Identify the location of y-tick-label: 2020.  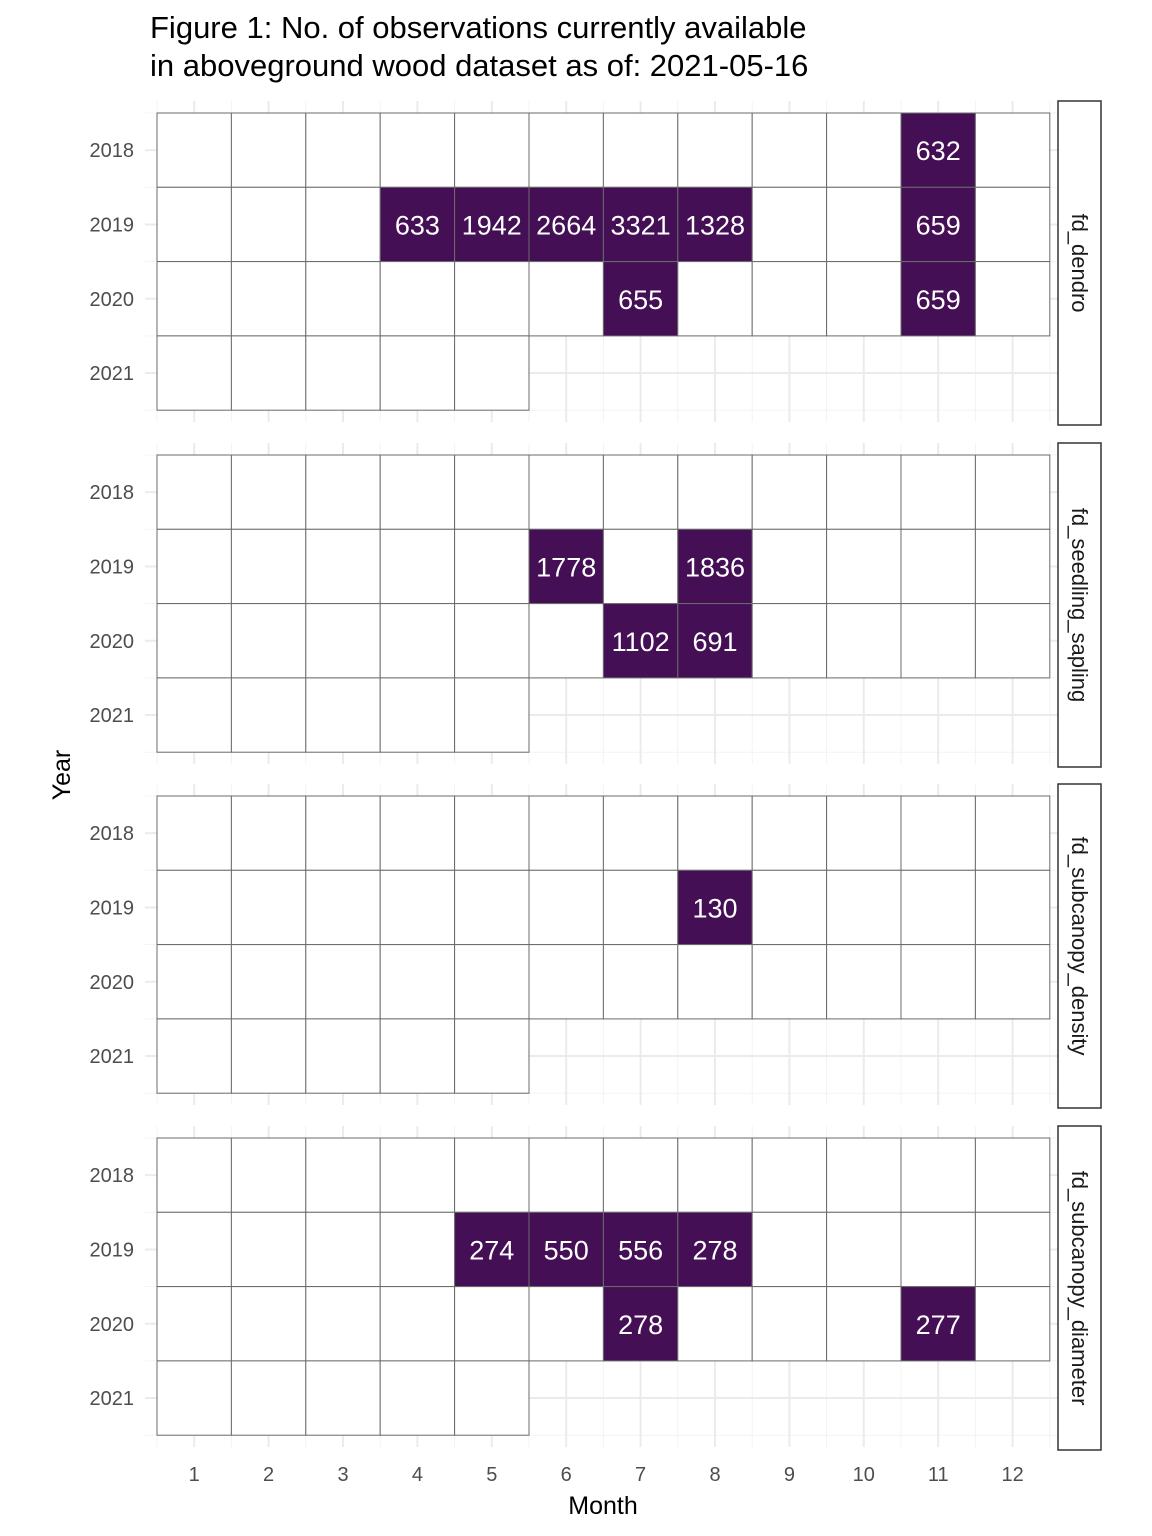
(112, 983).